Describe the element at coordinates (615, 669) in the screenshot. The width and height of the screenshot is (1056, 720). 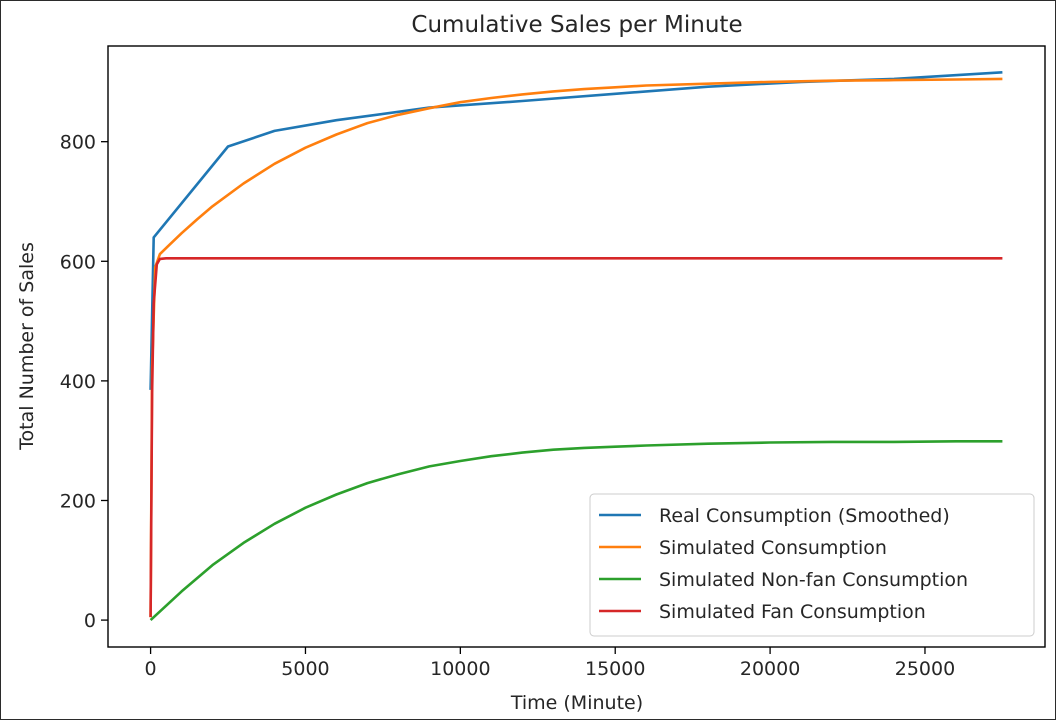
I see `x-tick-label: 15000` at that location.